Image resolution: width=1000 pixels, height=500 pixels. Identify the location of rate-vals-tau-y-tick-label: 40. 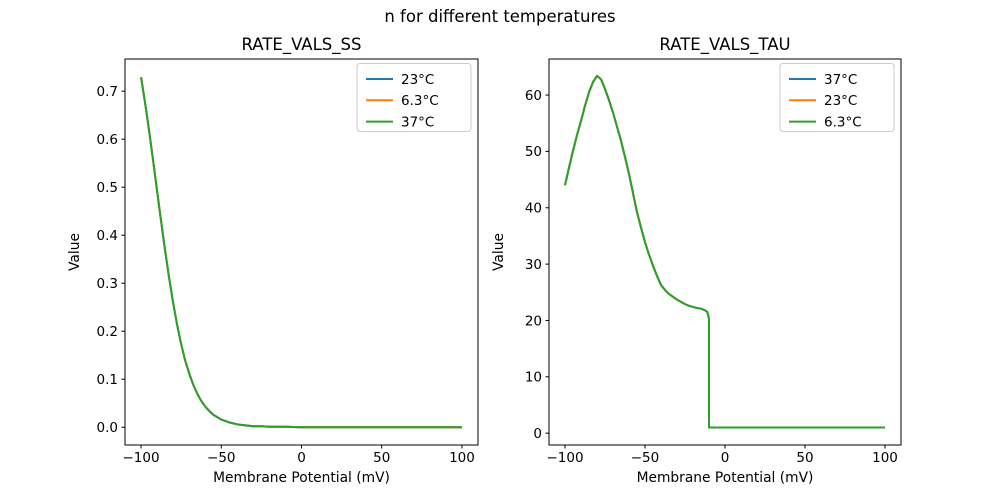
(533, 209).